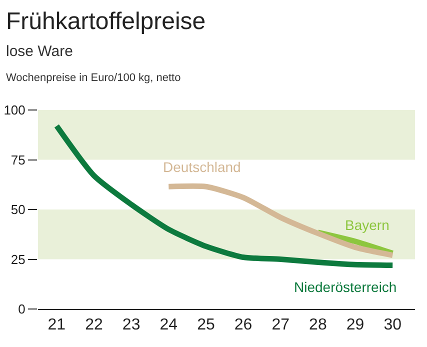 The width and height of the screenshot is (427, 347). I want to click on x-tick-label: 24, so click(169, 325).